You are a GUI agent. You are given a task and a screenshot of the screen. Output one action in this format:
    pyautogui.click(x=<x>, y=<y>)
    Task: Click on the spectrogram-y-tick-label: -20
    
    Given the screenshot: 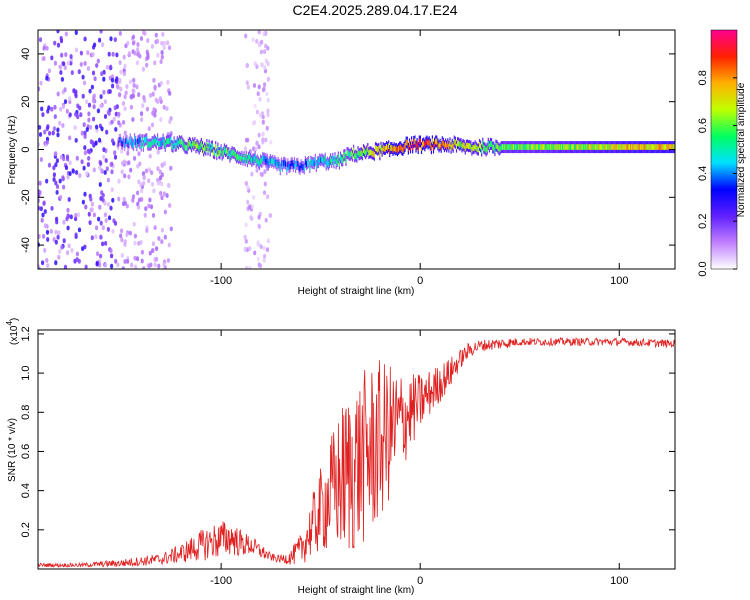 What is the action you would take?
    pyautogui.click(x=26, y=197)
    